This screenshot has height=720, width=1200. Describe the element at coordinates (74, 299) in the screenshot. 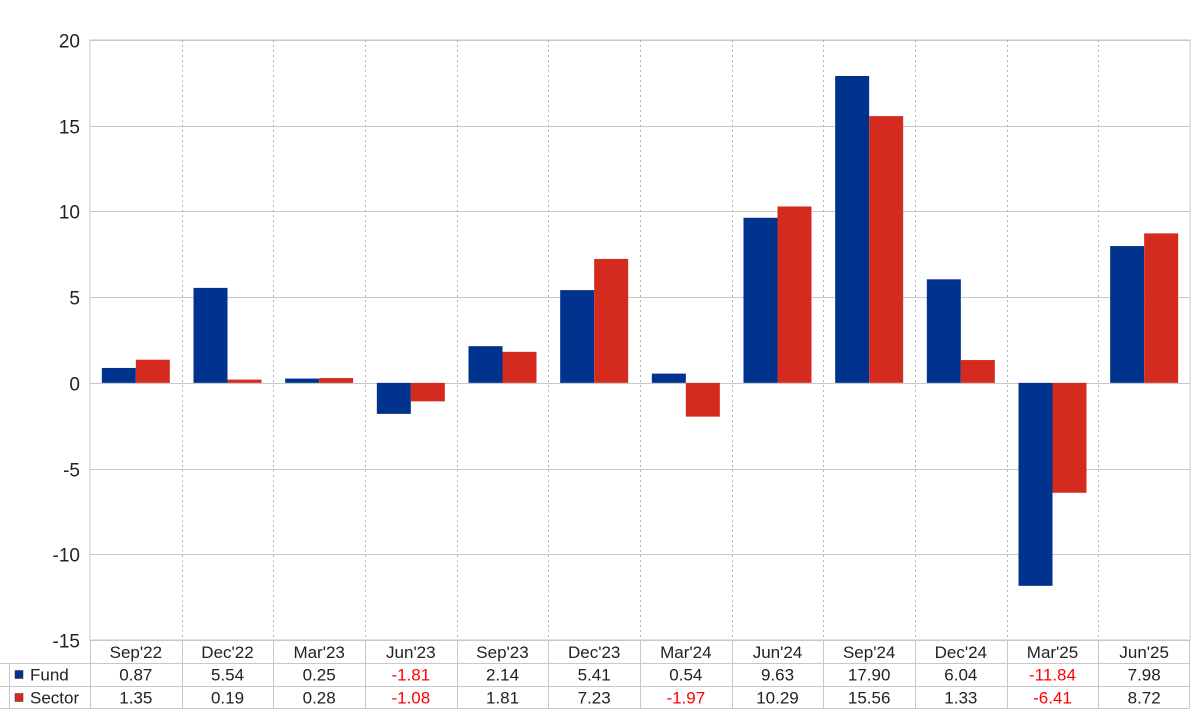

I see `y-tick-label: 5` at that location.